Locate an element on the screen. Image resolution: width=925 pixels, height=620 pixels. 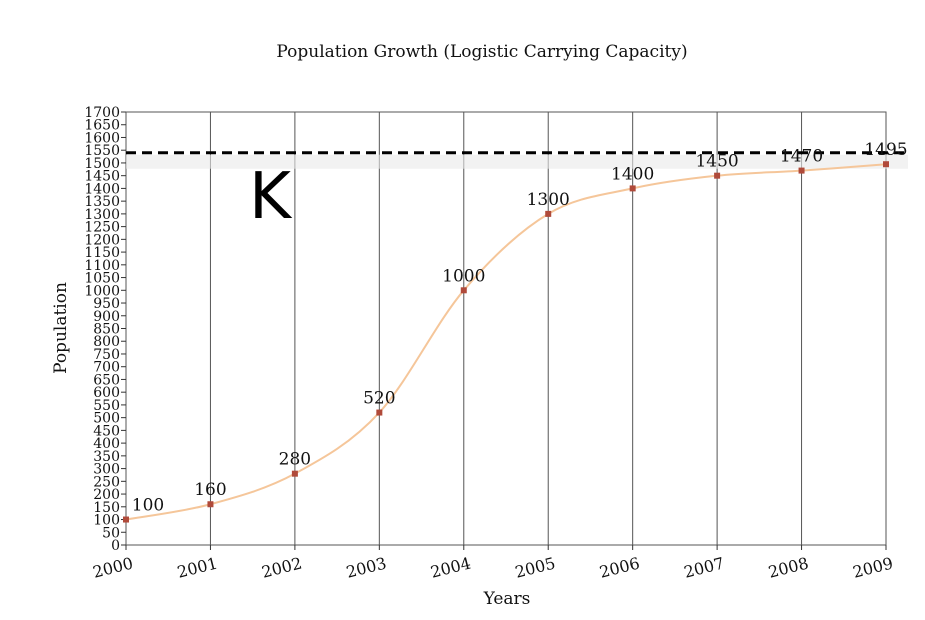
x-tick-label: 2005 is located at coordinates (535, 567).